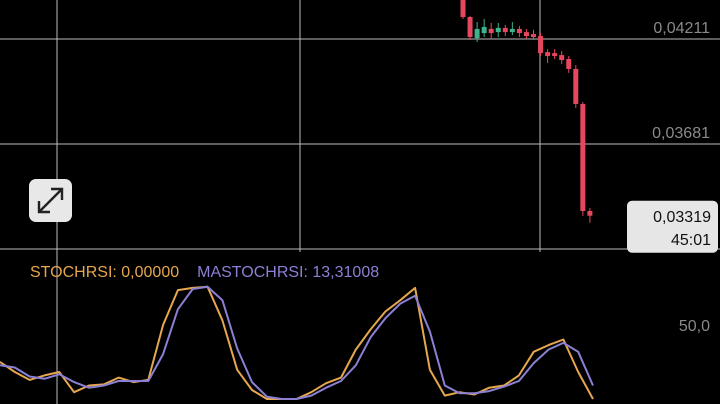 Image resolution: width=720 pixels, height=404 pixels. Describe the element at coordinates (104, 272) in the screenshot. I see `legend-label: STOCHRSI: 0,00000` at that location.